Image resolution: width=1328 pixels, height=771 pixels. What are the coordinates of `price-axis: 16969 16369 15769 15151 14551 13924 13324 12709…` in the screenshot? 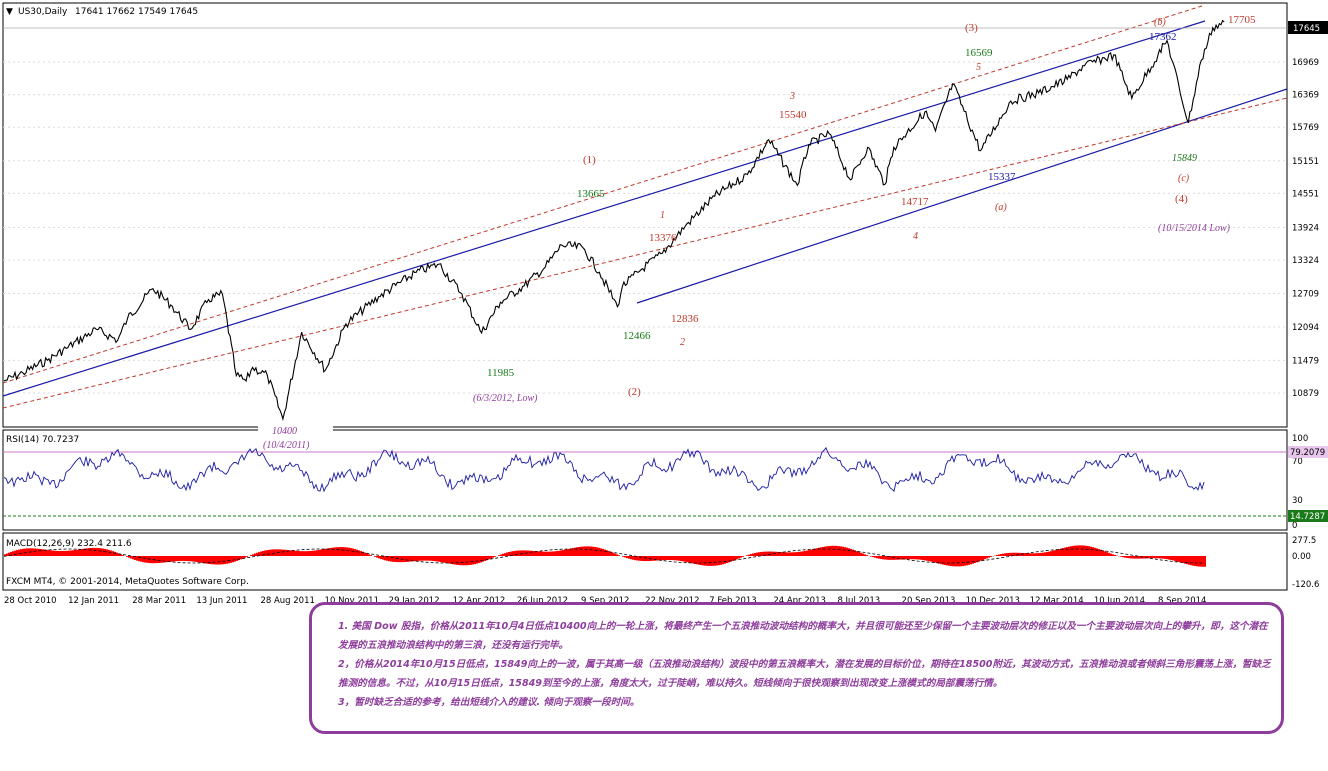 It's located at (1305, 228).